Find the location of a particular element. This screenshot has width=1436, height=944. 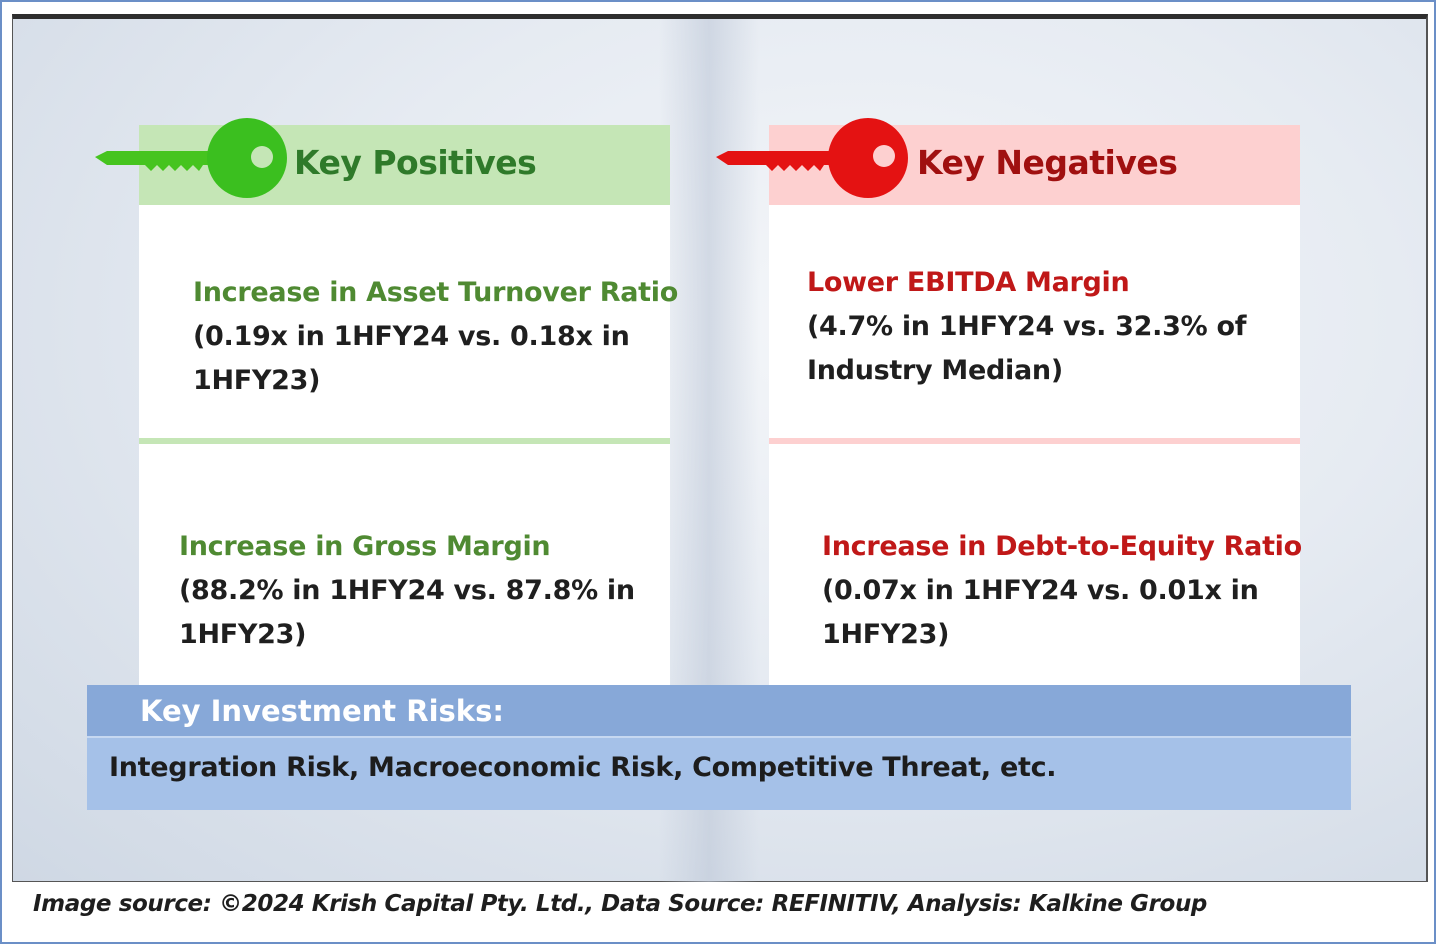

negative-item-1-desc-line1: (4.7% in 1HFY24 vs. 32.3% of is located at coordinates (1027, 326).